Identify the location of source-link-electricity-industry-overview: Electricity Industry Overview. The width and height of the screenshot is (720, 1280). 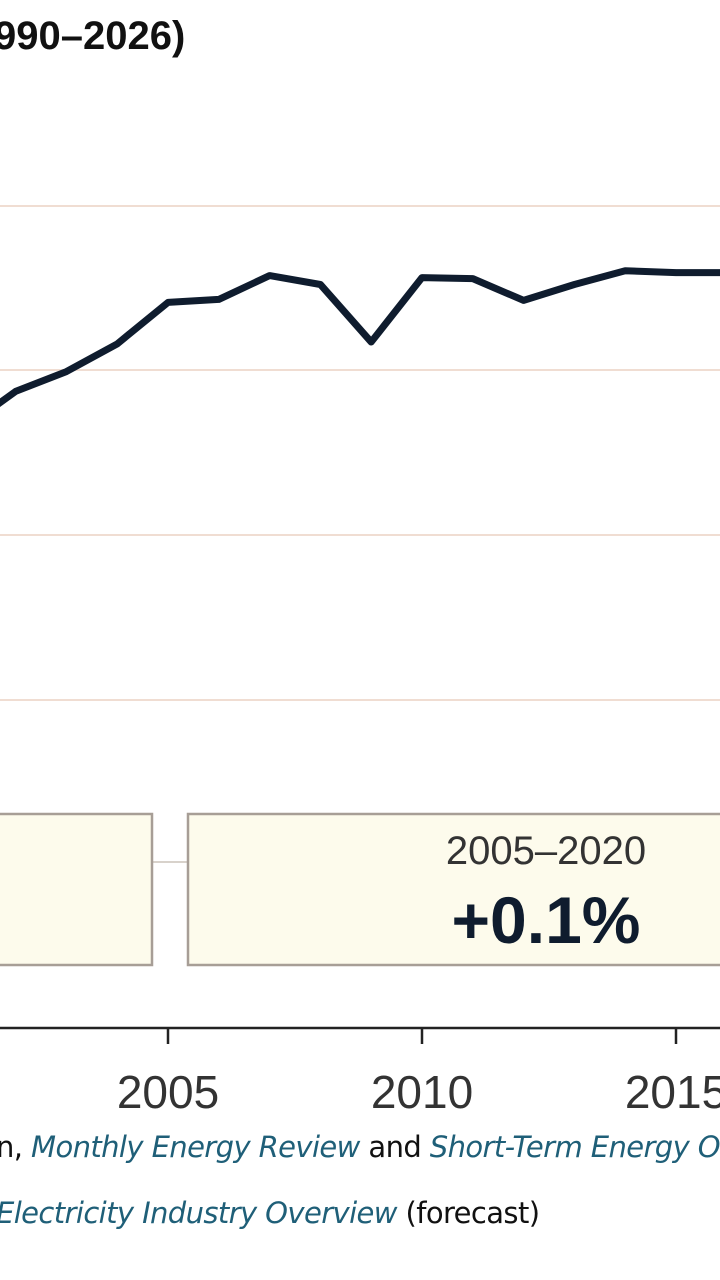
(199, 1213).